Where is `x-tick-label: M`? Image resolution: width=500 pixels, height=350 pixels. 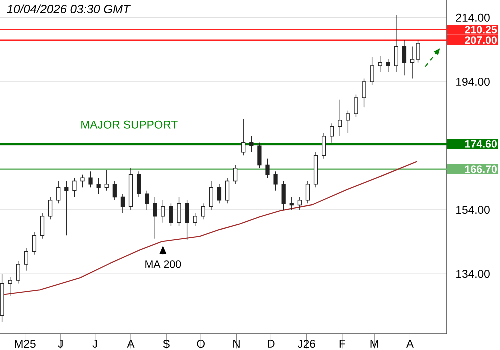
x-tick-label: M is located at coordinates (374, 344).